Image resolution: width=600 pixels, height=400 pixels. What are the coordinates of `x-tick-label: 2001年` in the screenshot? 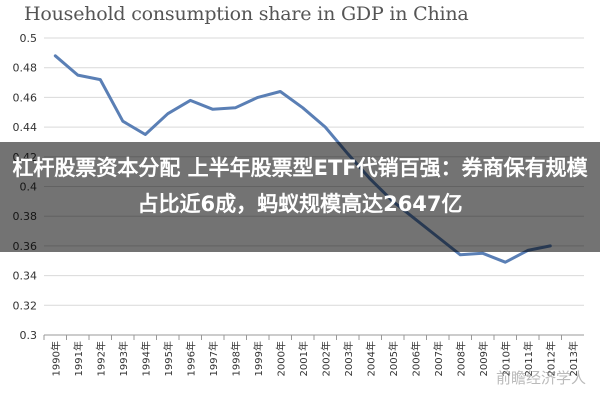 It's located at (303, 358).